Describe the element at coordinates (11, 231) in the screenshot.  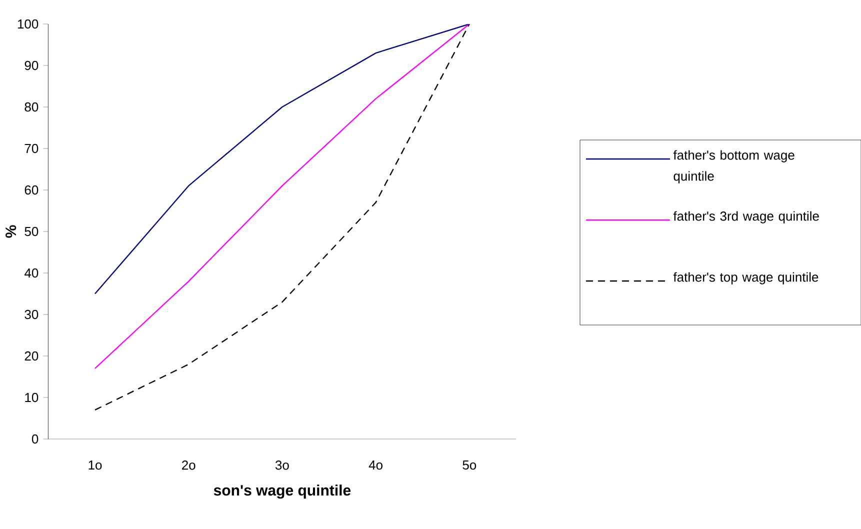
I see `y-axis-title: %` at that location.